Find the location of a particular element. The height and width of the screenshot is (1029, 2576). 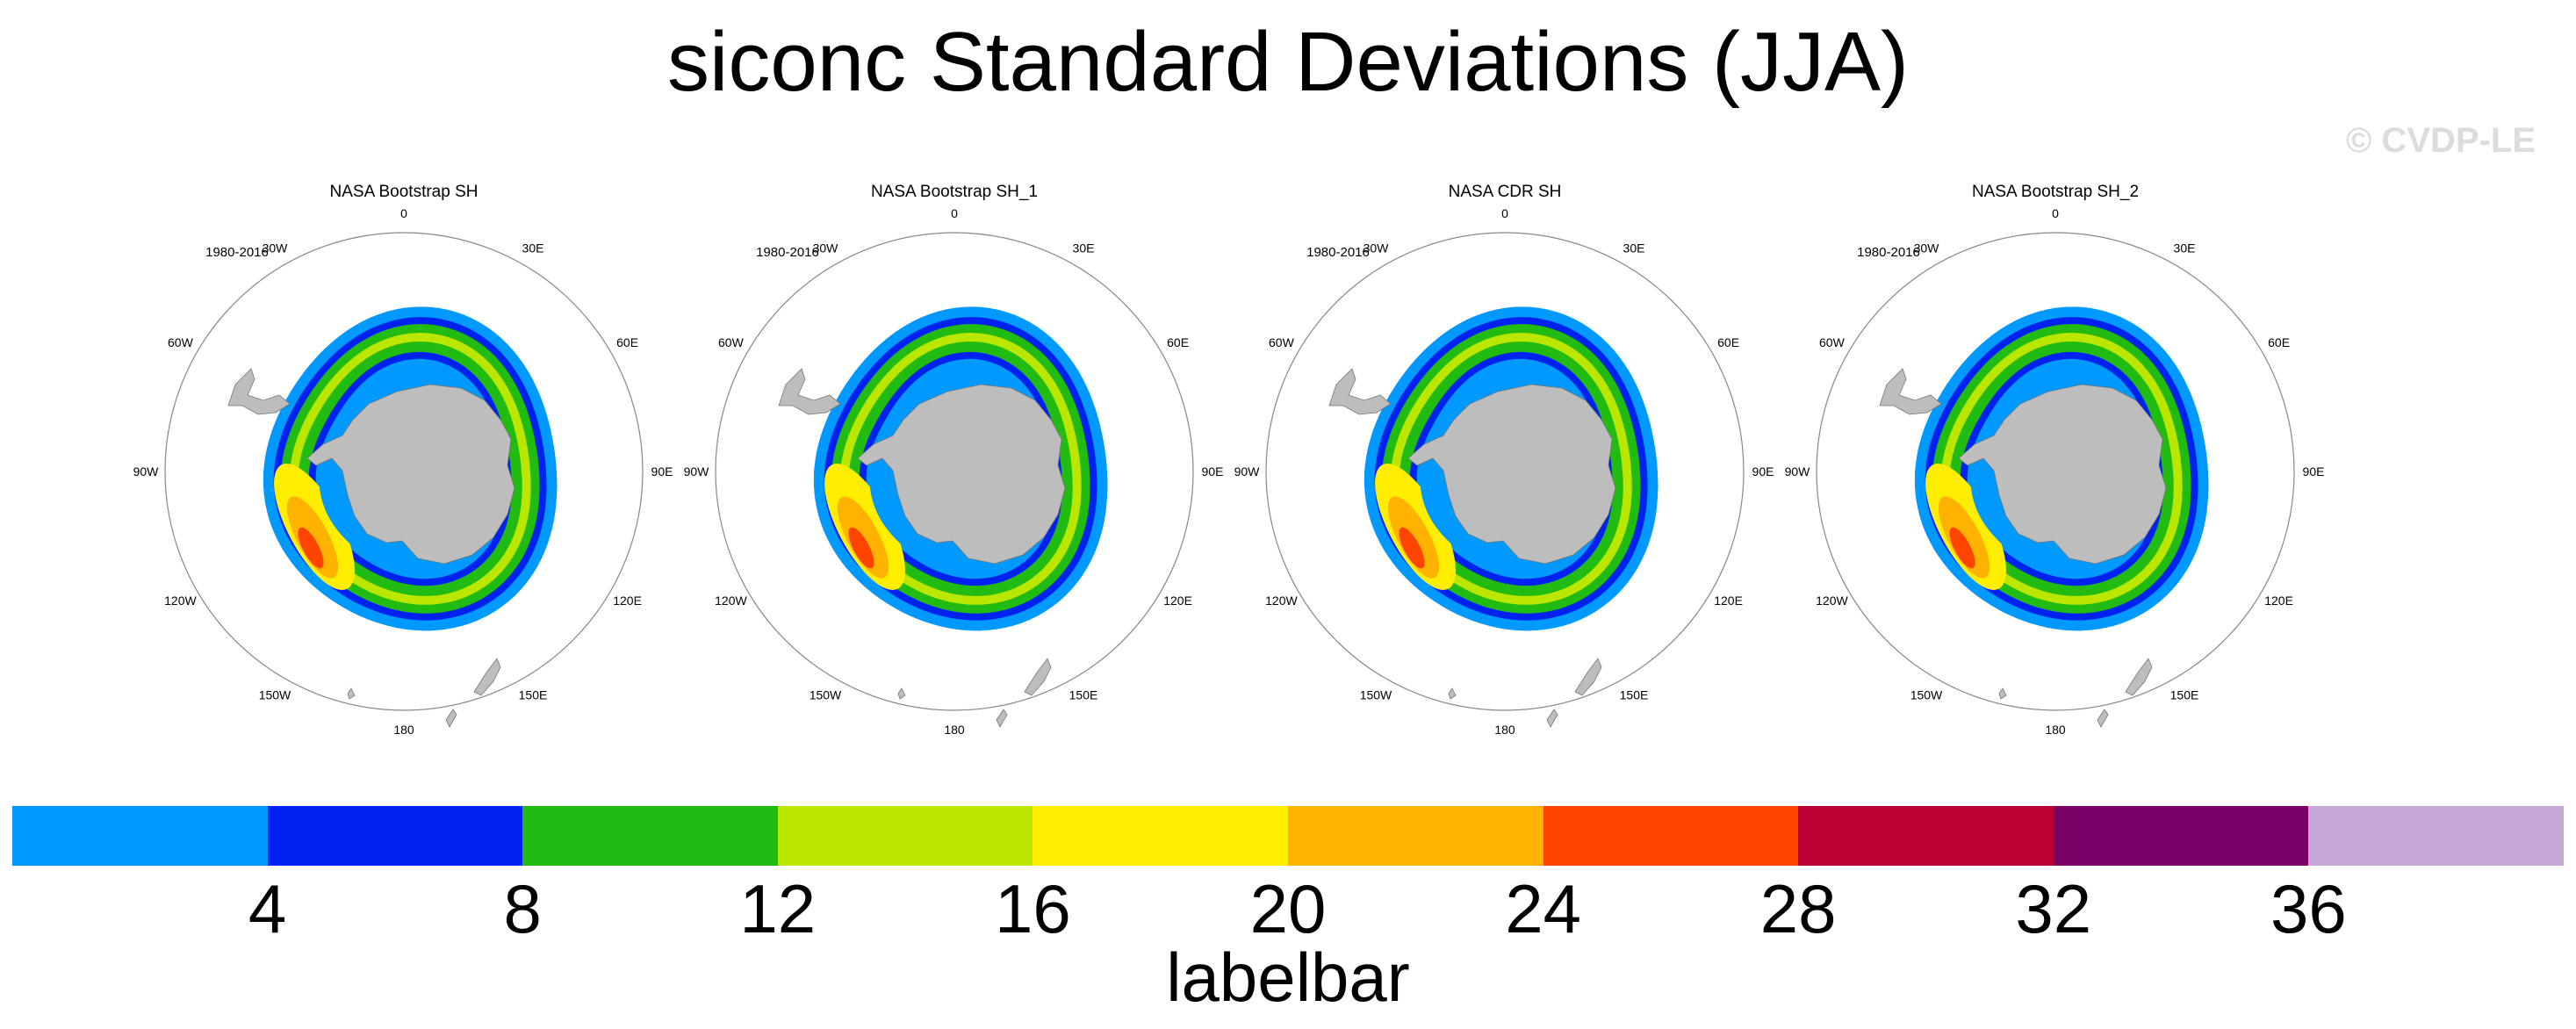

colorbar-tick-label: 28 is located at coordinates (1798, 908).